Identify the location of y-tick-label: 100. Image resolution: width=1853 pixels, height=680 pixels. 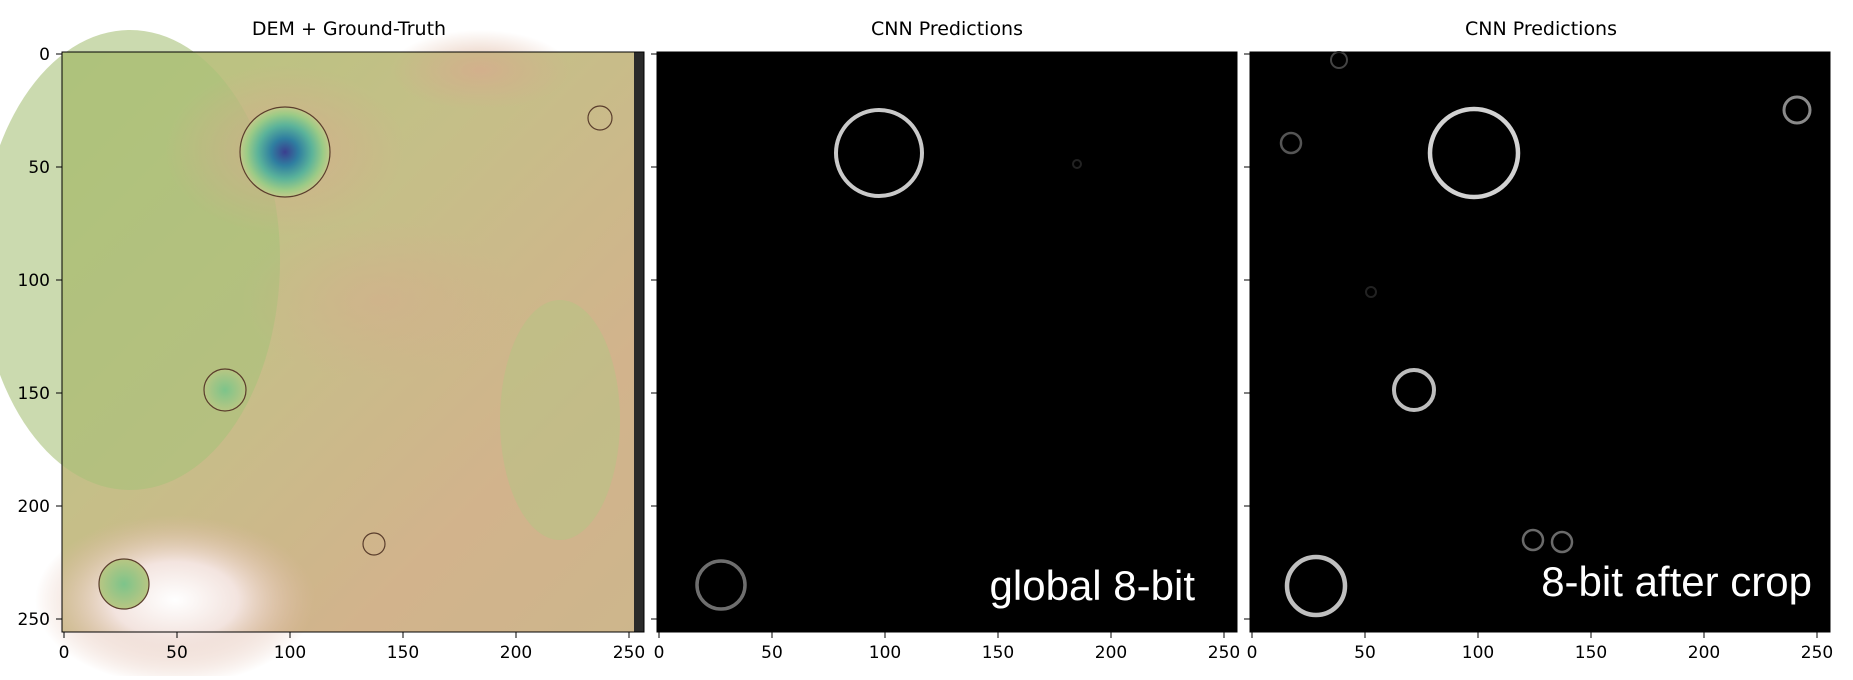
(34, 281).